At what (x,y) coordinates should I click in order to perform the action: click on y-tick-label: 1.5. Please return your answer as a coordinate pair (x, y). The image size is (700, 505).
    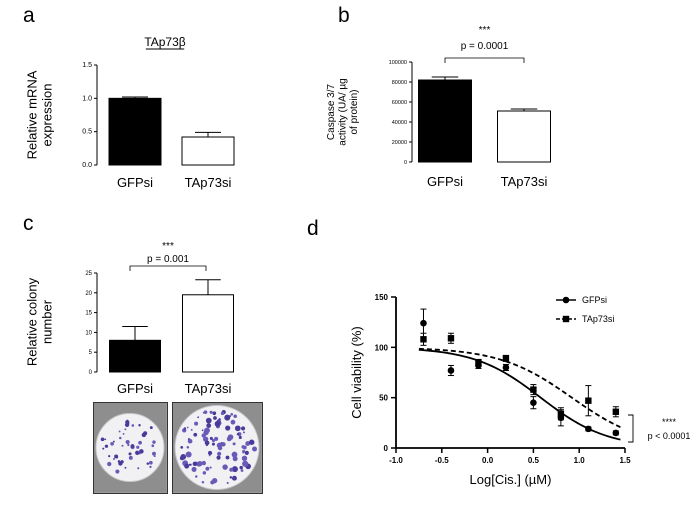
    Looking at the image, I should click on (87, 65).